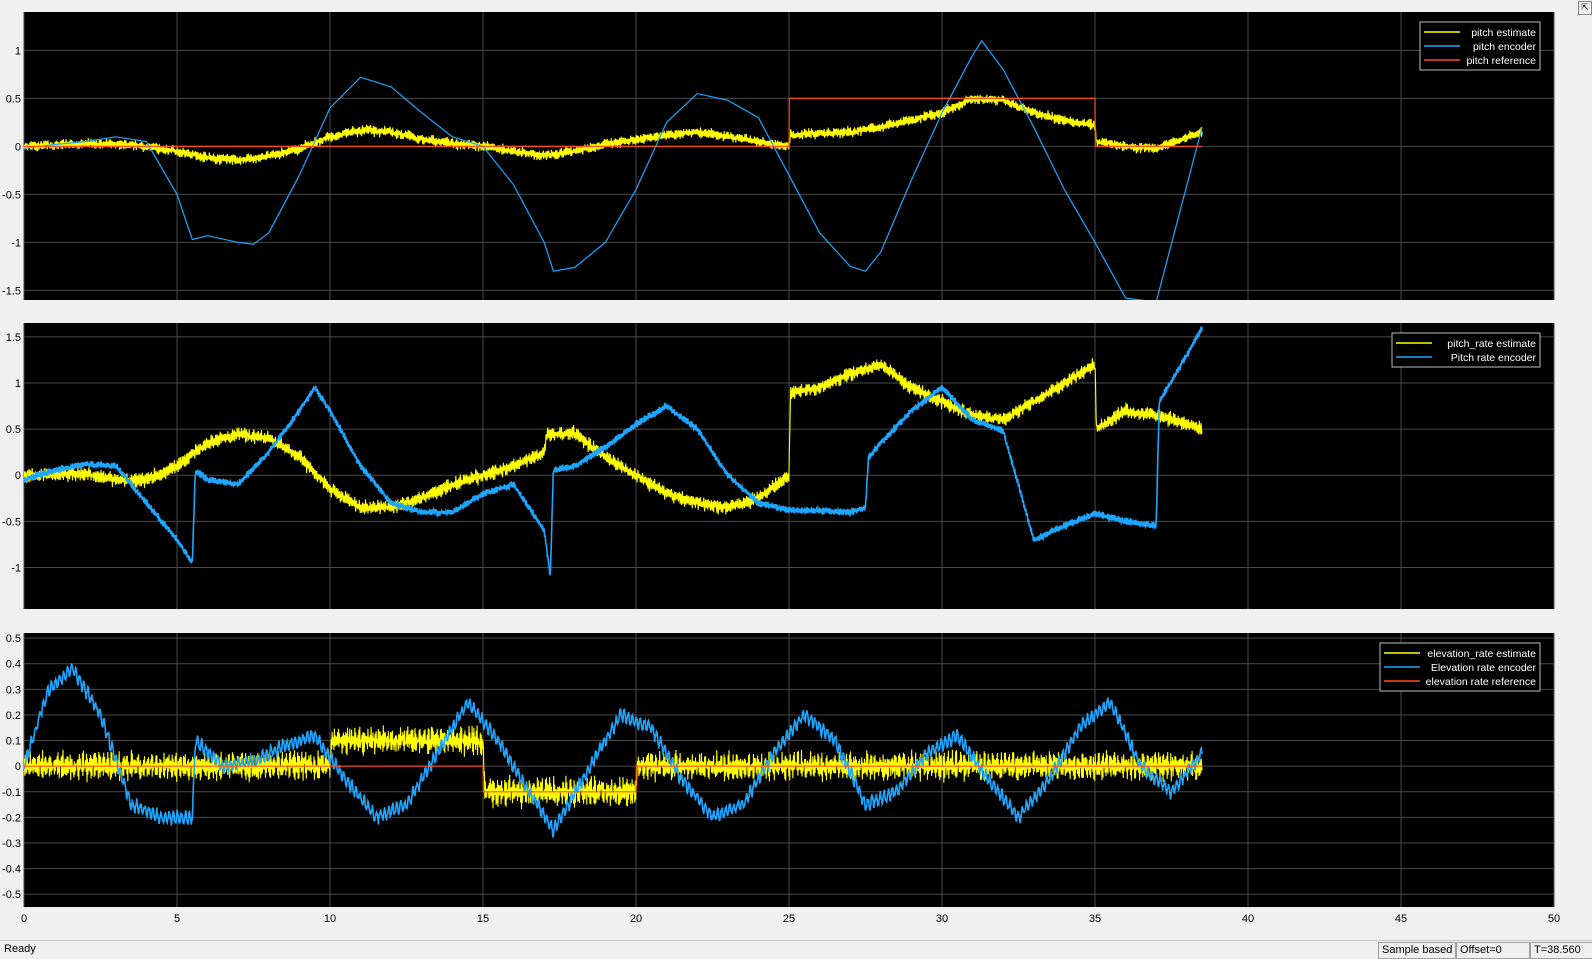 This screenshot has width=1592, height=959. Describe the element at coordinates (13, 665) in the screenshot. I see `y-tick-label: 0.4` at that location.